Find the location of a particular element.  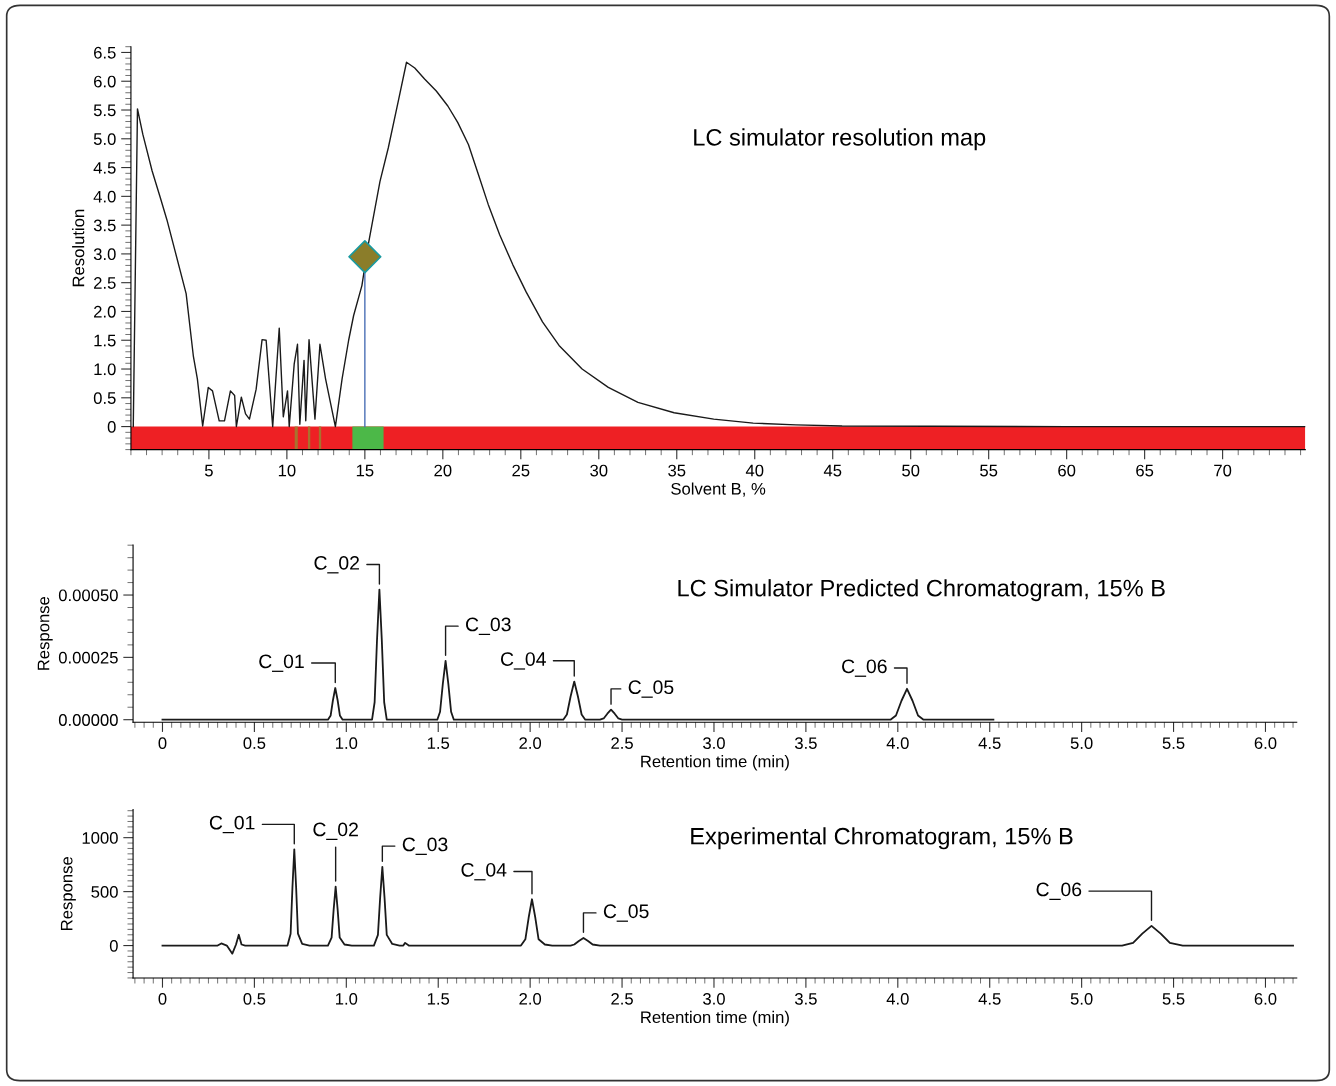

x-tick-label: 35 is located at coordinates (677, 470).